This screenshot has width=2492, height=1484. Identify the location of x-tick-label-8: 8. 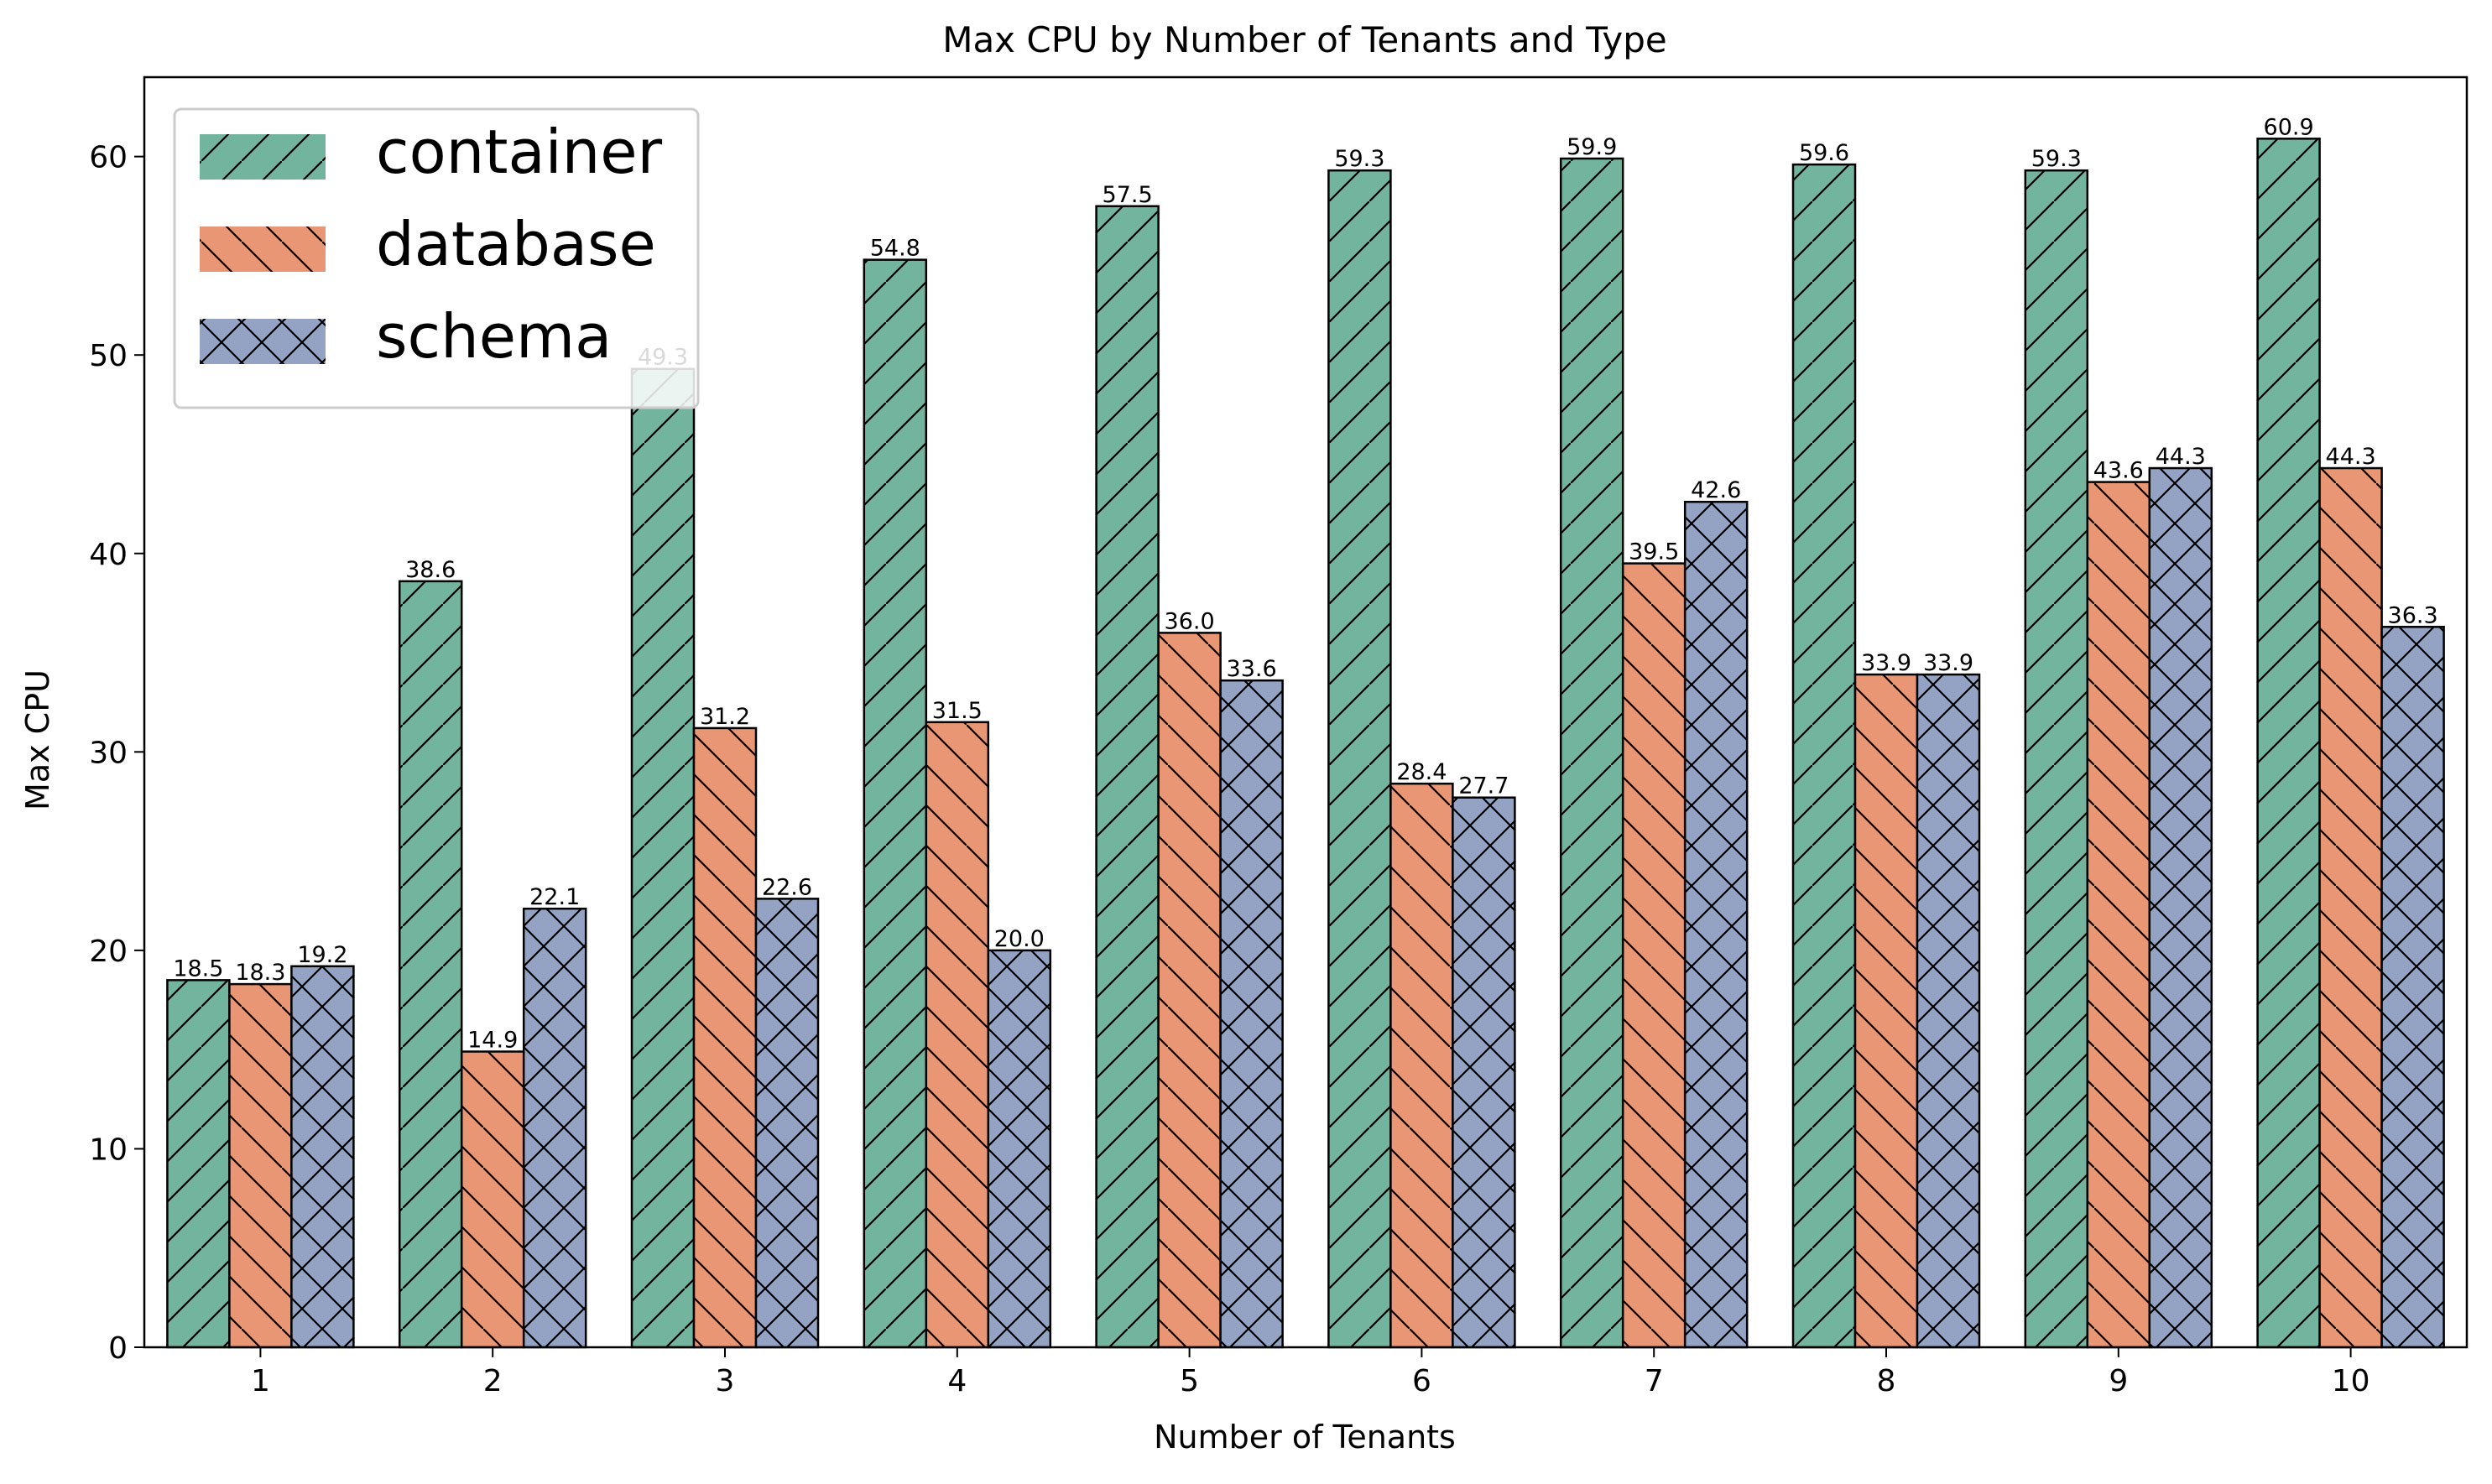
(1887, 1381).